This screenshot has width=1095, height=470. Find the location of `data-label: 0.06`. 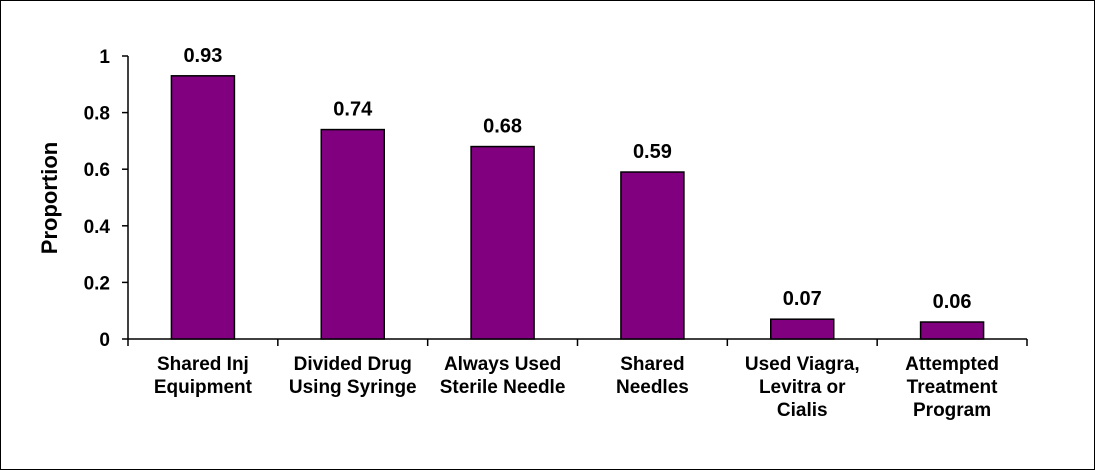

data-label: 0.06 is located at coordinates (952, 302).